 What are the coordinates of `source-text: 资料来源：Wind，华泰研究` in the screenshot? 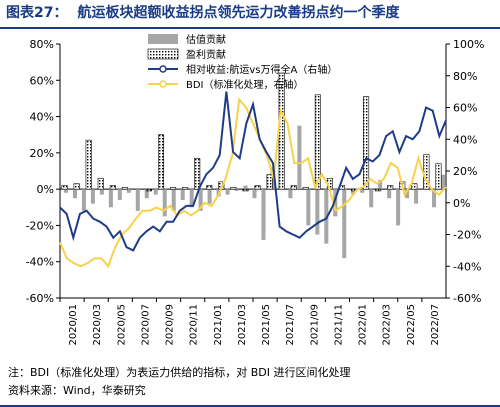 It's located at (77, 390).